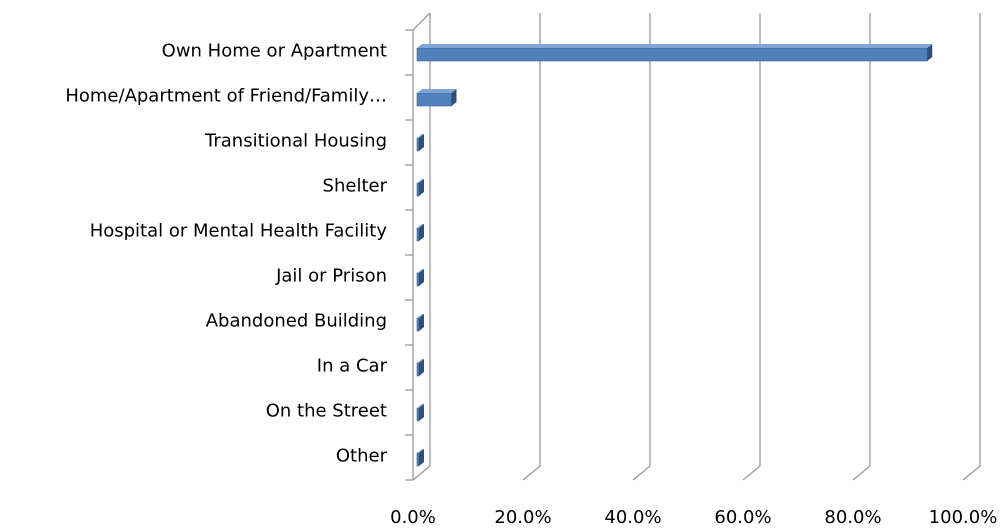 The image size is (1006, 531). I want to click on x-tick-label: 100.0%, so click(963, 517).